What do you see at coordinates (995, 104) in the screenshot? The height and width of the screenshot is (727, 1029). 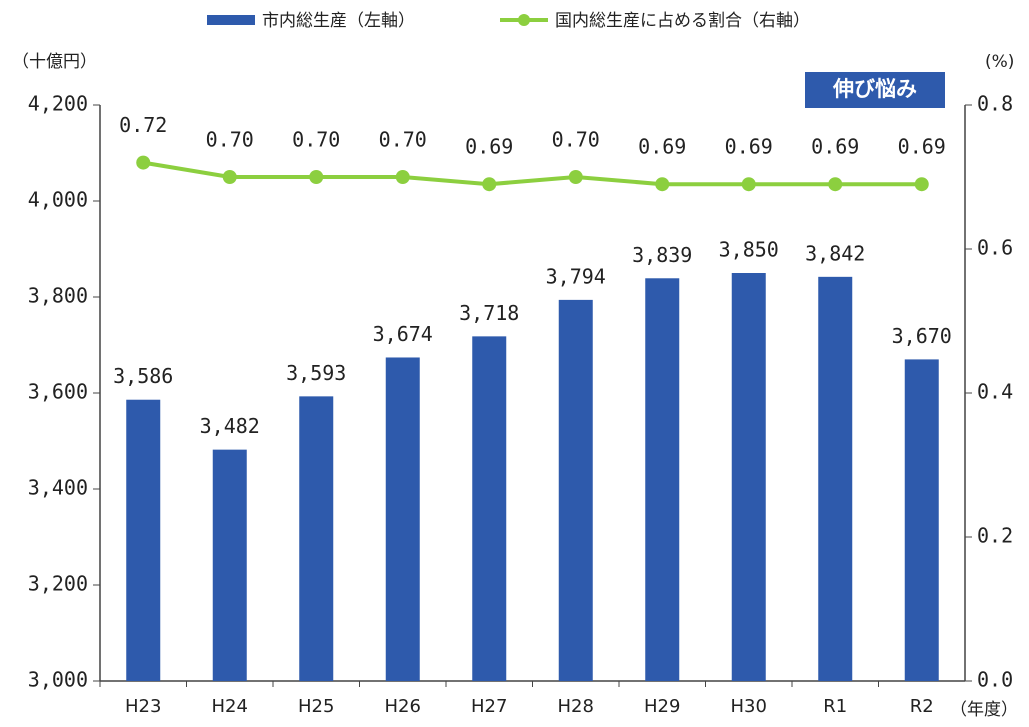 I see `y2-tick-label: 0.8` at bounding box center [995, 104].